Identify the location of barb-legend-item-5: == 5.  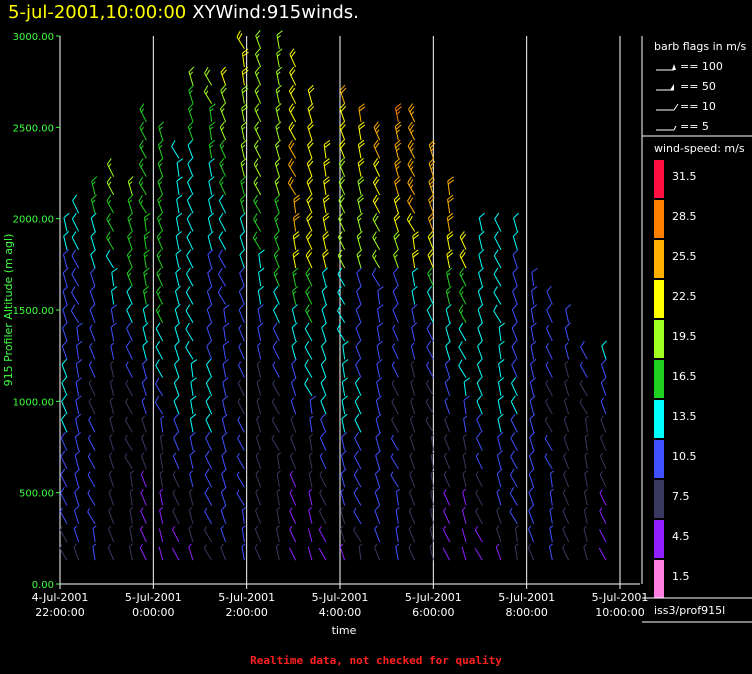
(682, 126).